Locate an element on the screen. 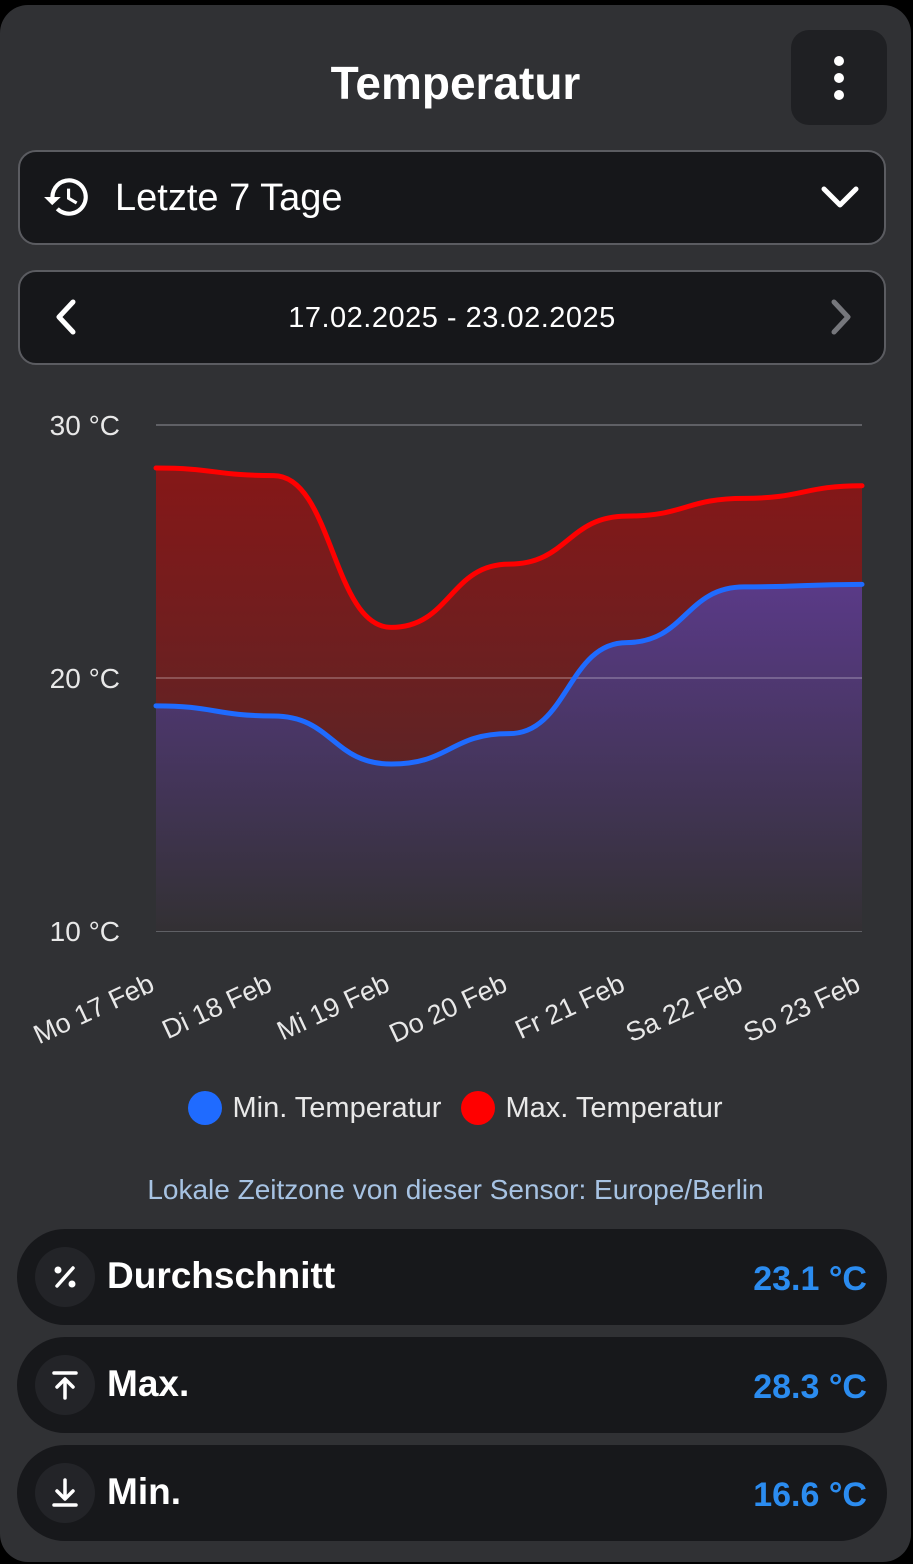 The height and width of the screenshot is (1564, 913). chevron-right-icon is located at coordinates (841, 317).